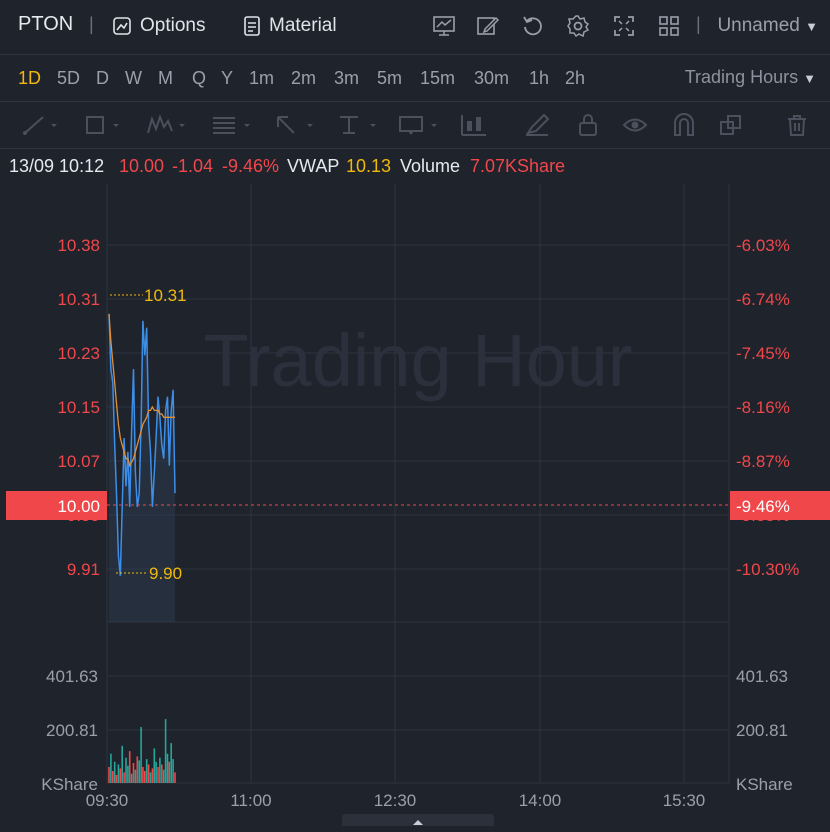  I want to click on price-area, so click(142, 467).